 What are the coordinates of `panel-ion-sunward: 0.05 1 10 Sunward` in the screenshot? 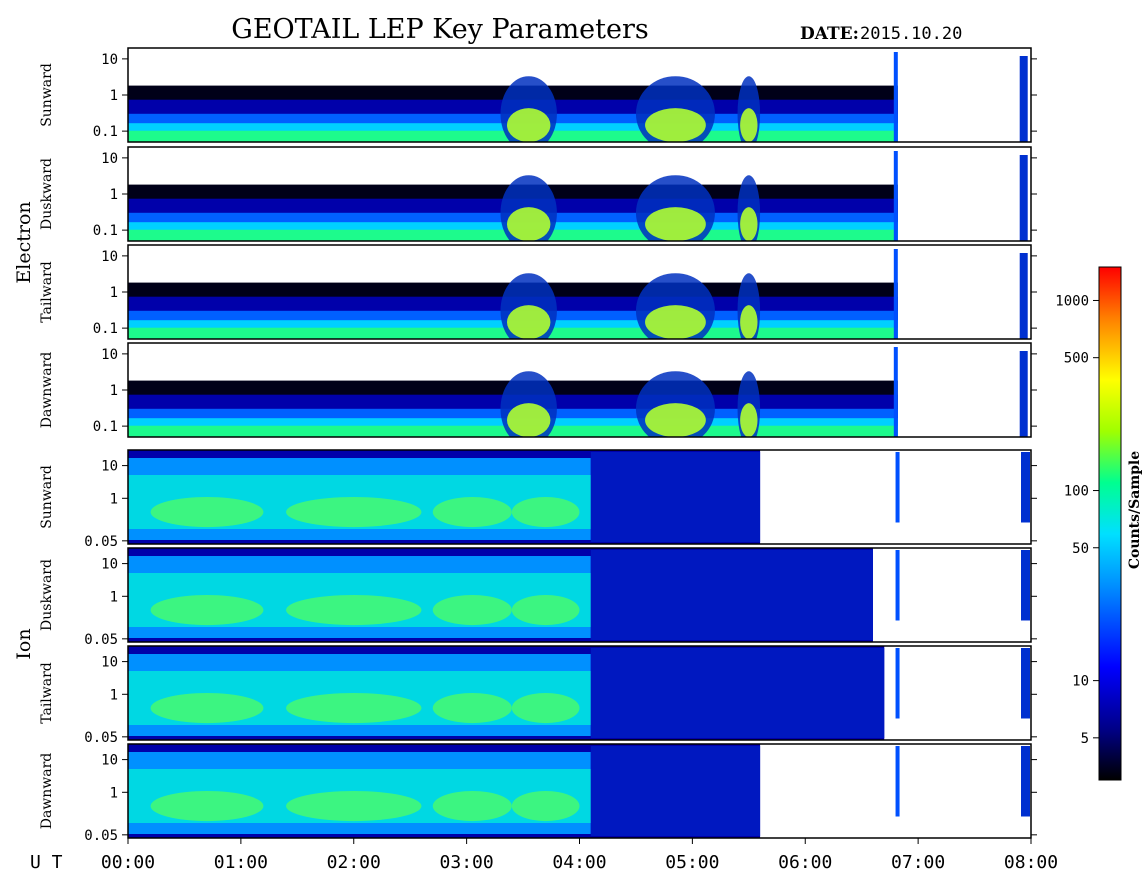 It's located at (538, 499).